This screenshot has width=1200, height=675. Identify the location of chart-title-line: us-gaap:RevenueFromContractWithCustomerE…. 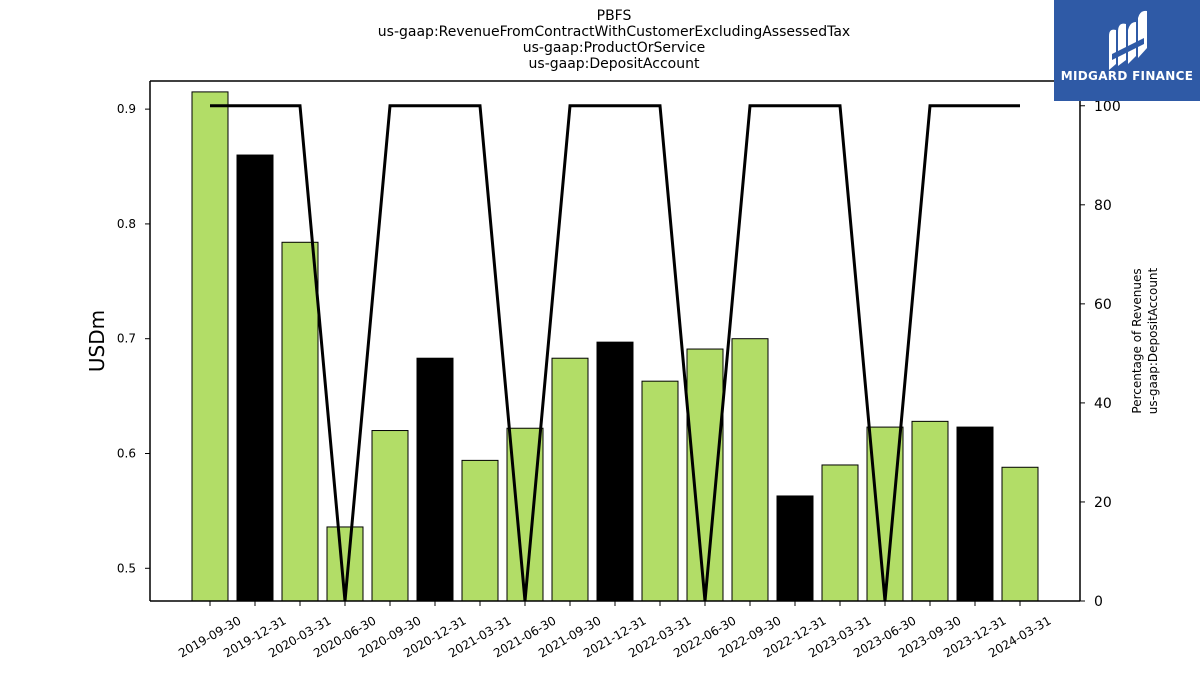
(614, 32).